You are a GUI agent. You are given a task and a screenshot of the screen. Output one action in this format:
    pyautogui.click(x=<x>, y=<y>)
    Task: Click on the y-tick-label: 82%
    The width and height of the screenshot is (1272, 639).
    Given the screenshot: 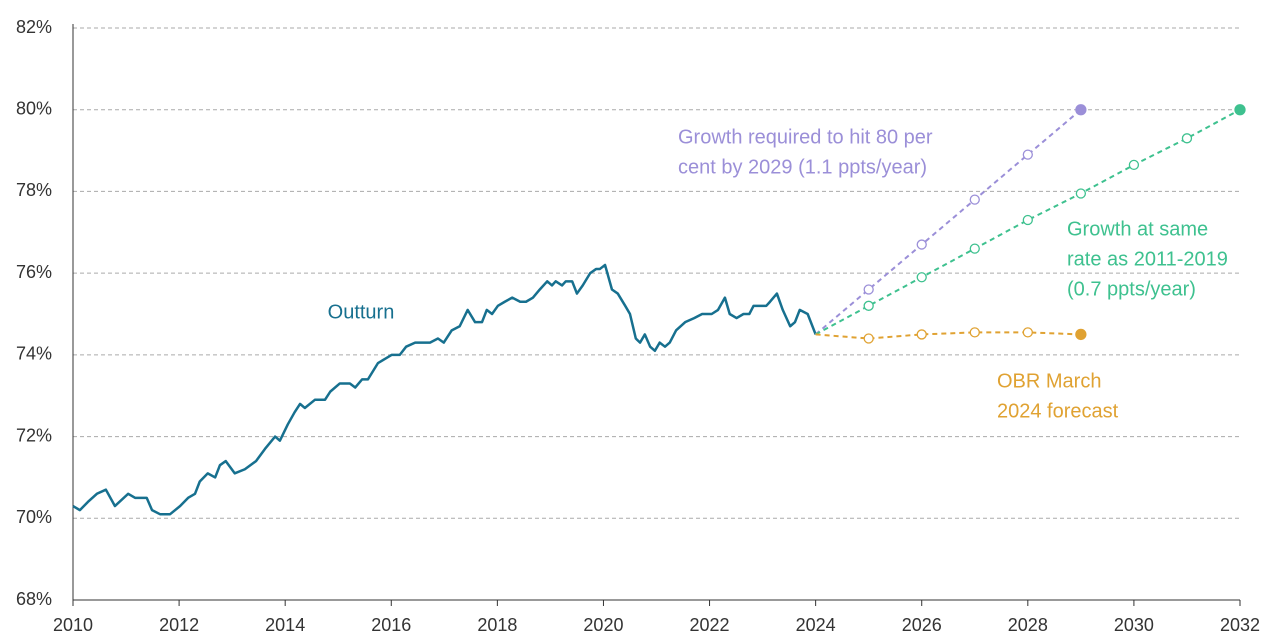 What is the action you would take?
    pyautogui.click(x=34, y=27)
    